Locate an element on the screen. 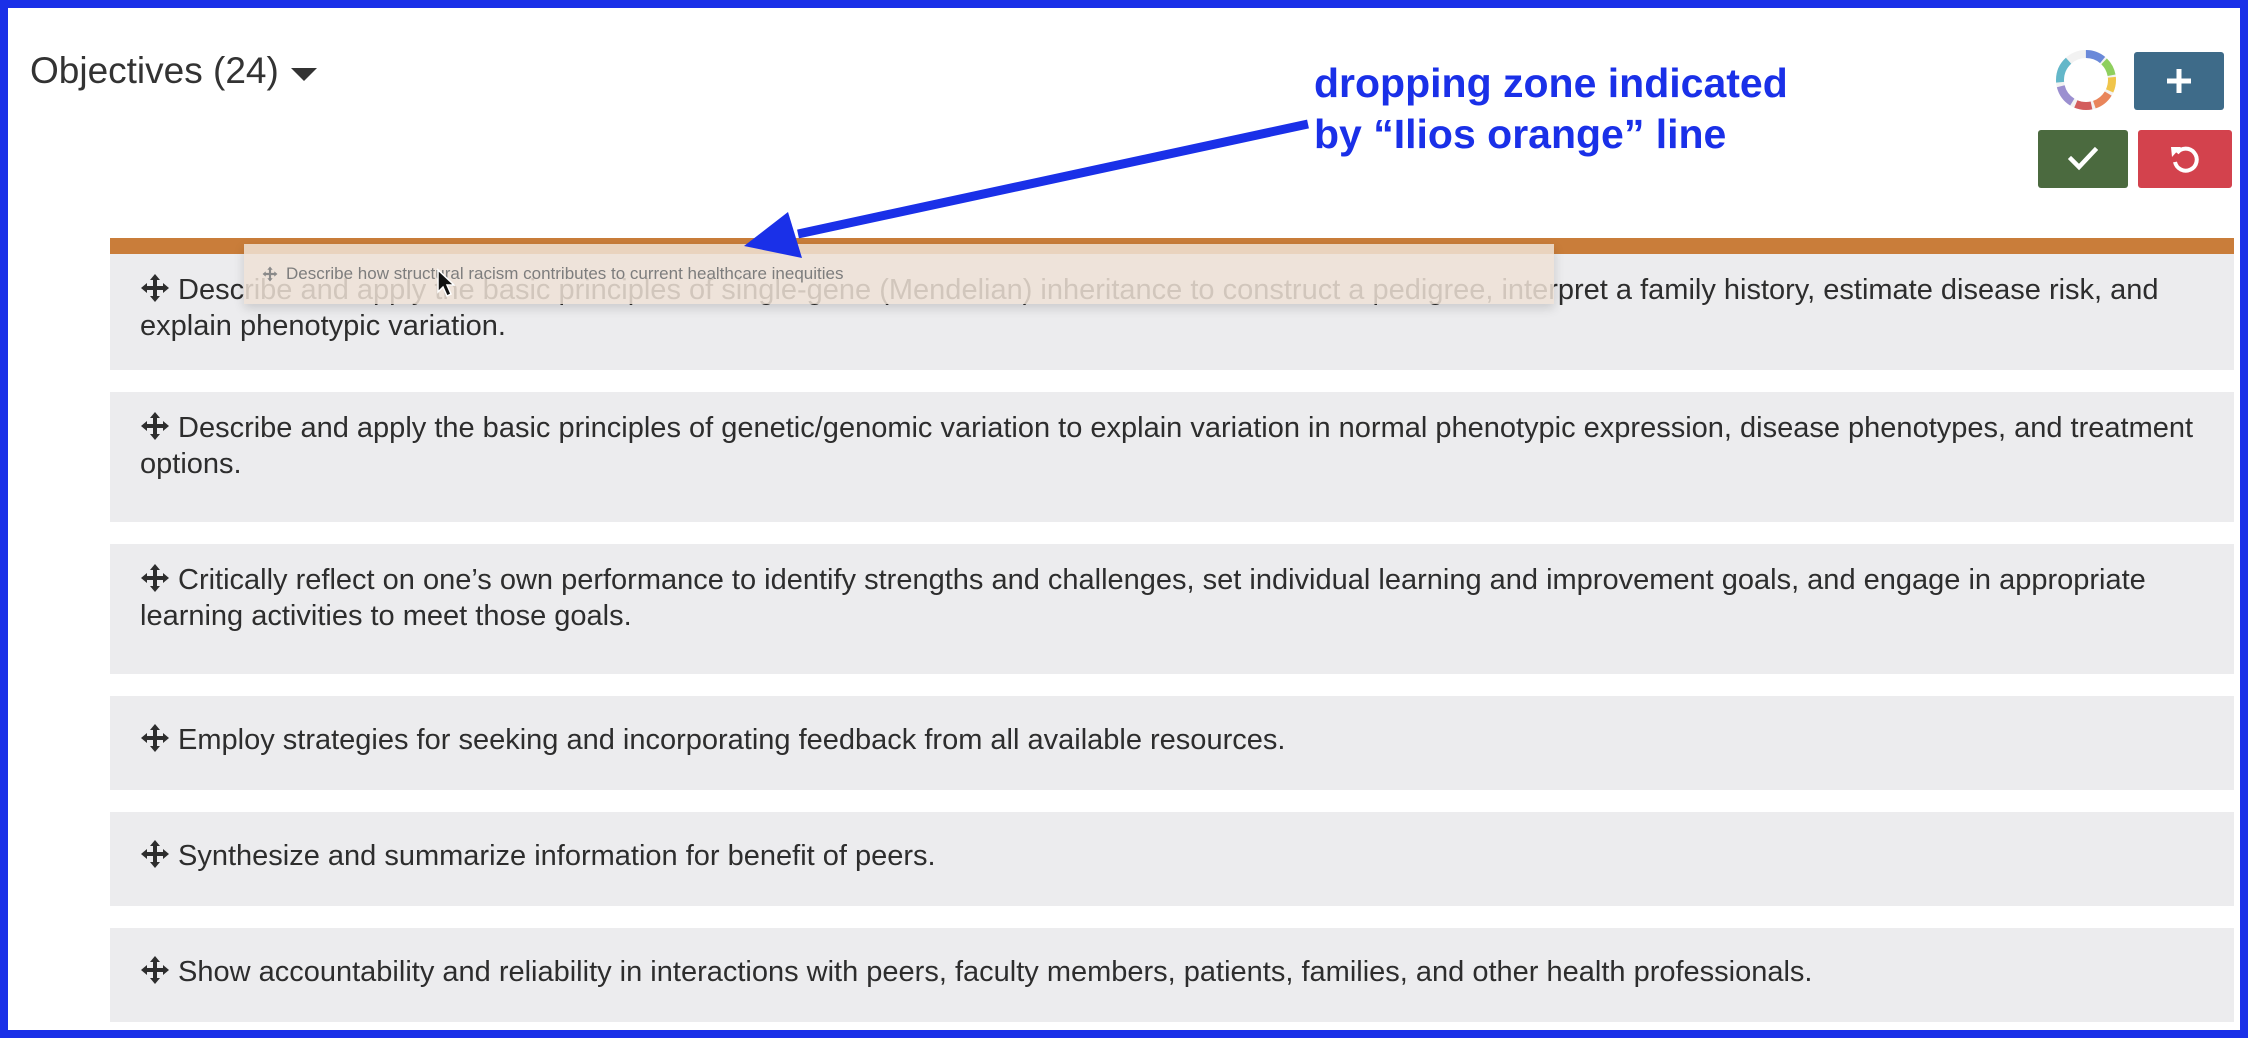  plus-icon is located at coordinates (2179, 81).